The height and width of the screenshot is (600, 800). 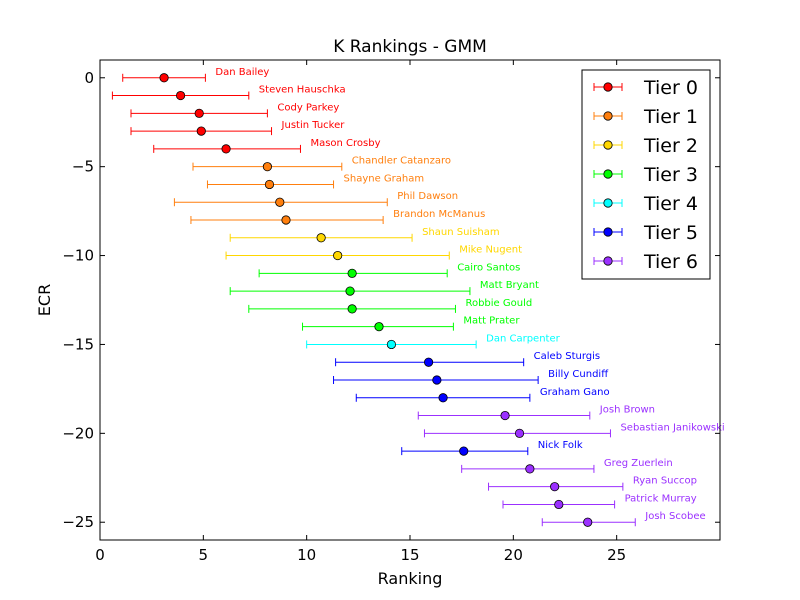 I want to click on data-point-label: Patrick Murray, so click(x=661, y=498).